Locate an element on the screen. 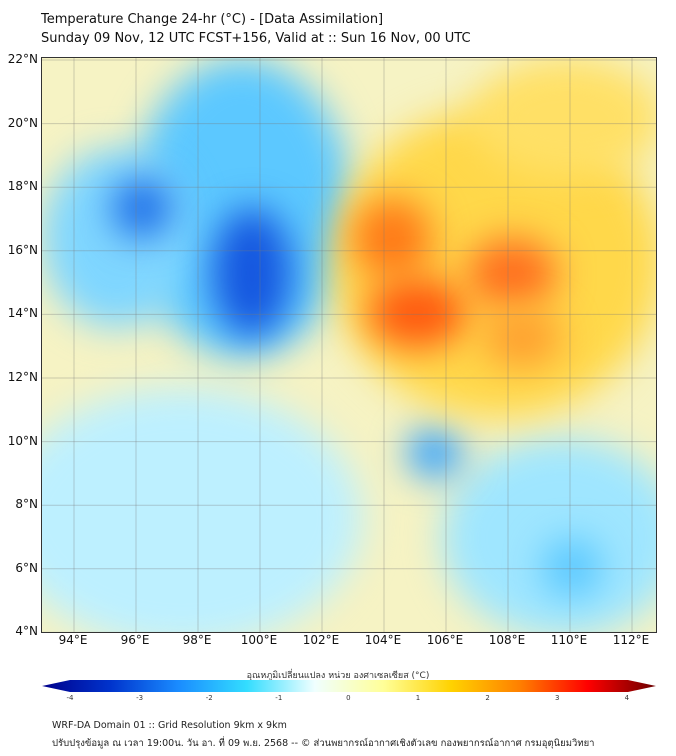 The image size is (676, 756). colorbar-tick-label: 2 is located at coordinates (487, 698).